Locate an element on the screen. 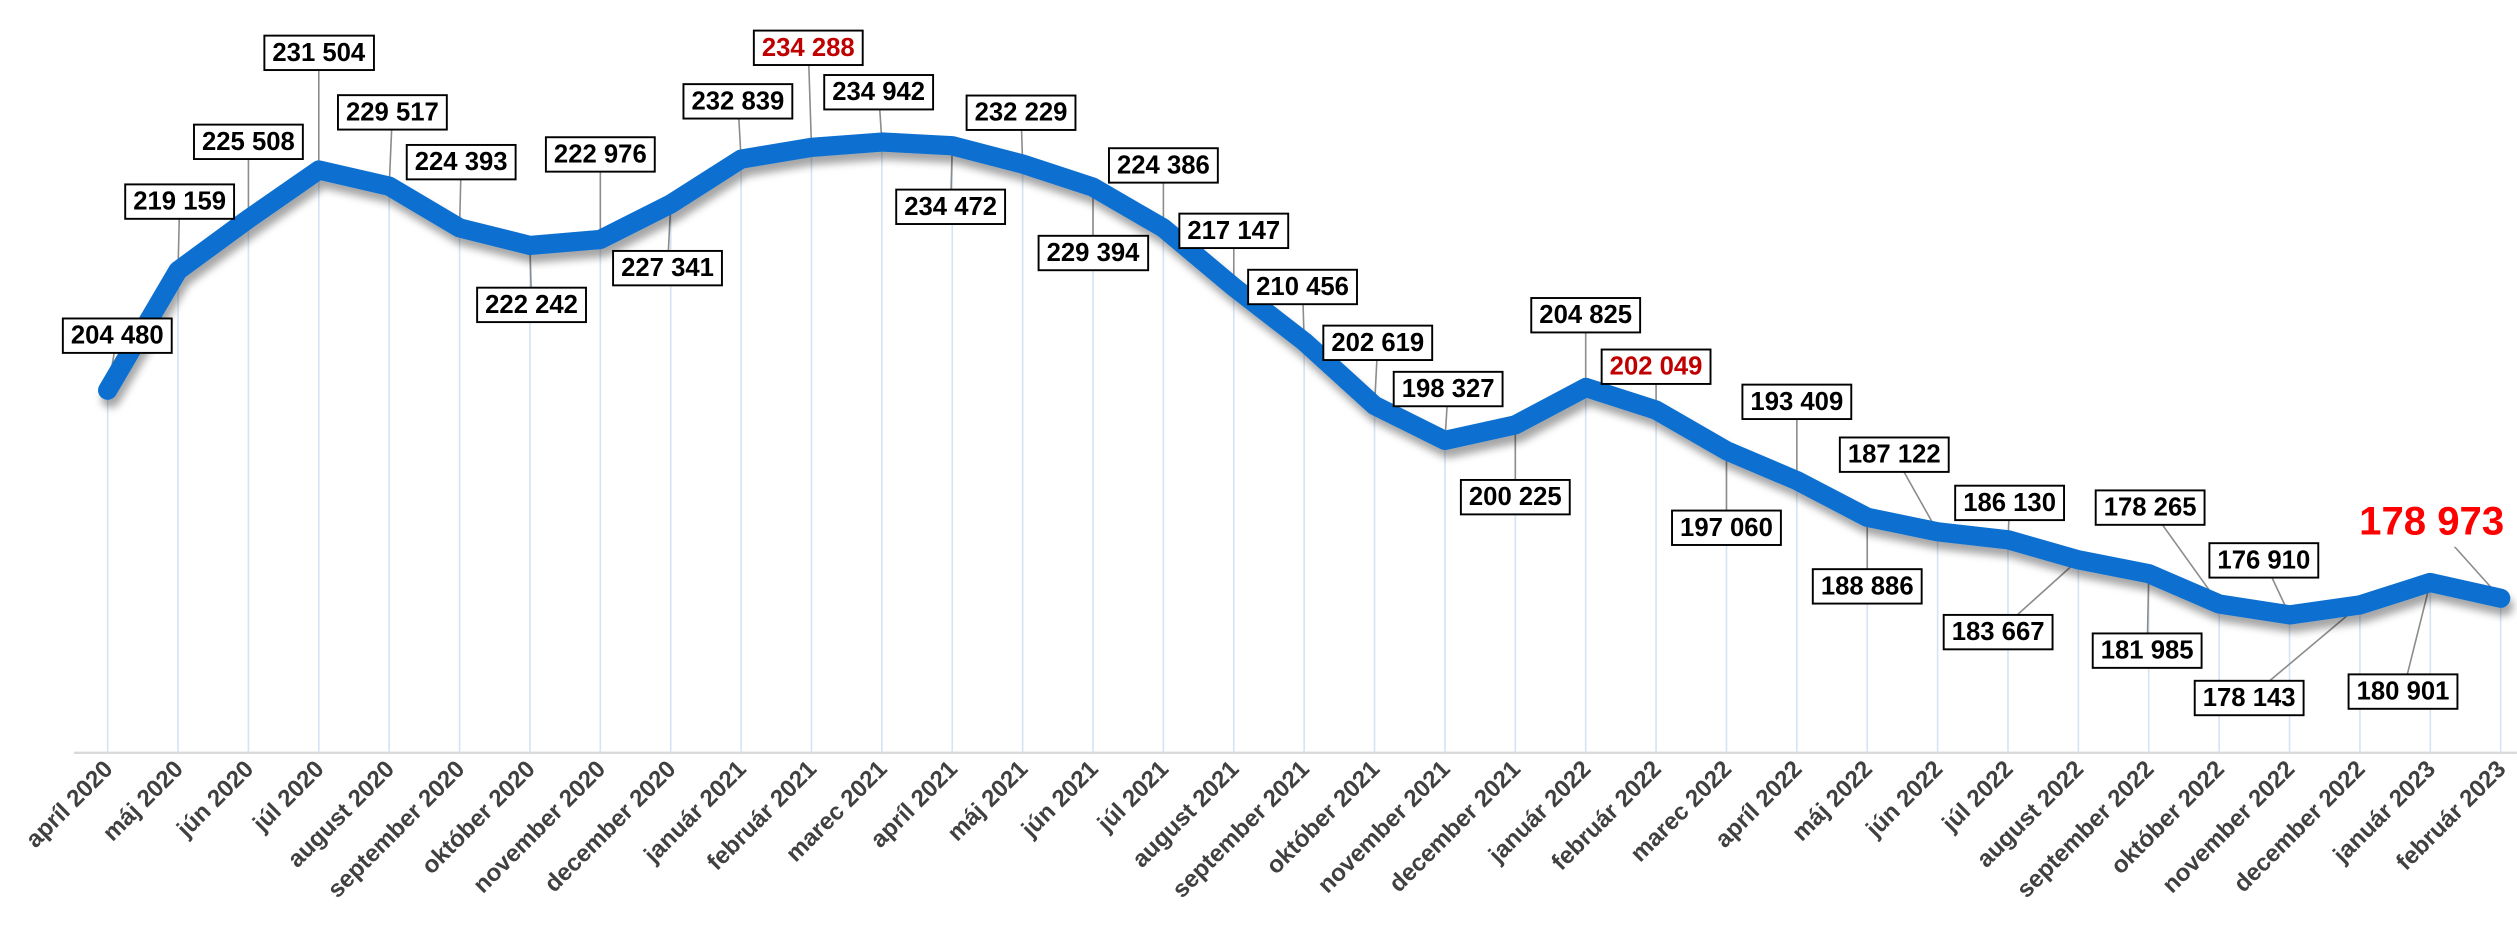  data-label: 176 910 is located at coordinates (2264, 560).